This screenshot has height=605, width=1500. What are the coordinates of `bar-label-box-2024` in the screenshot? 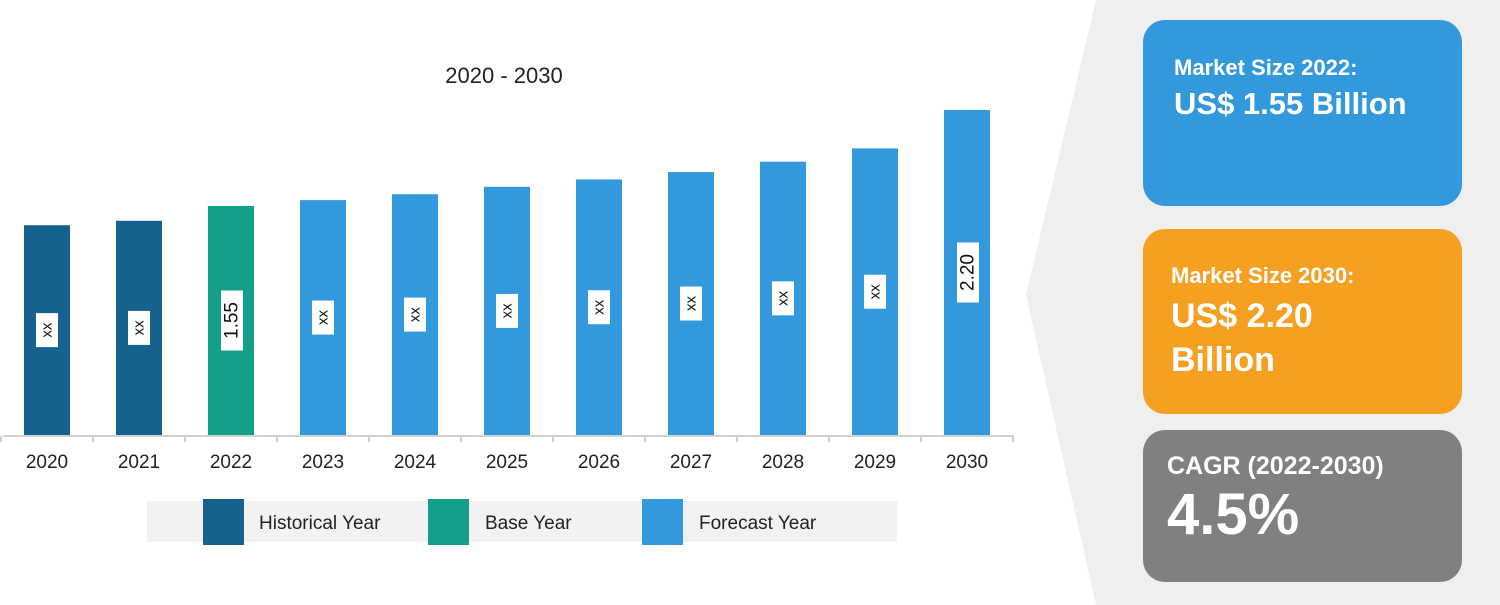 It's located at (415, 314).